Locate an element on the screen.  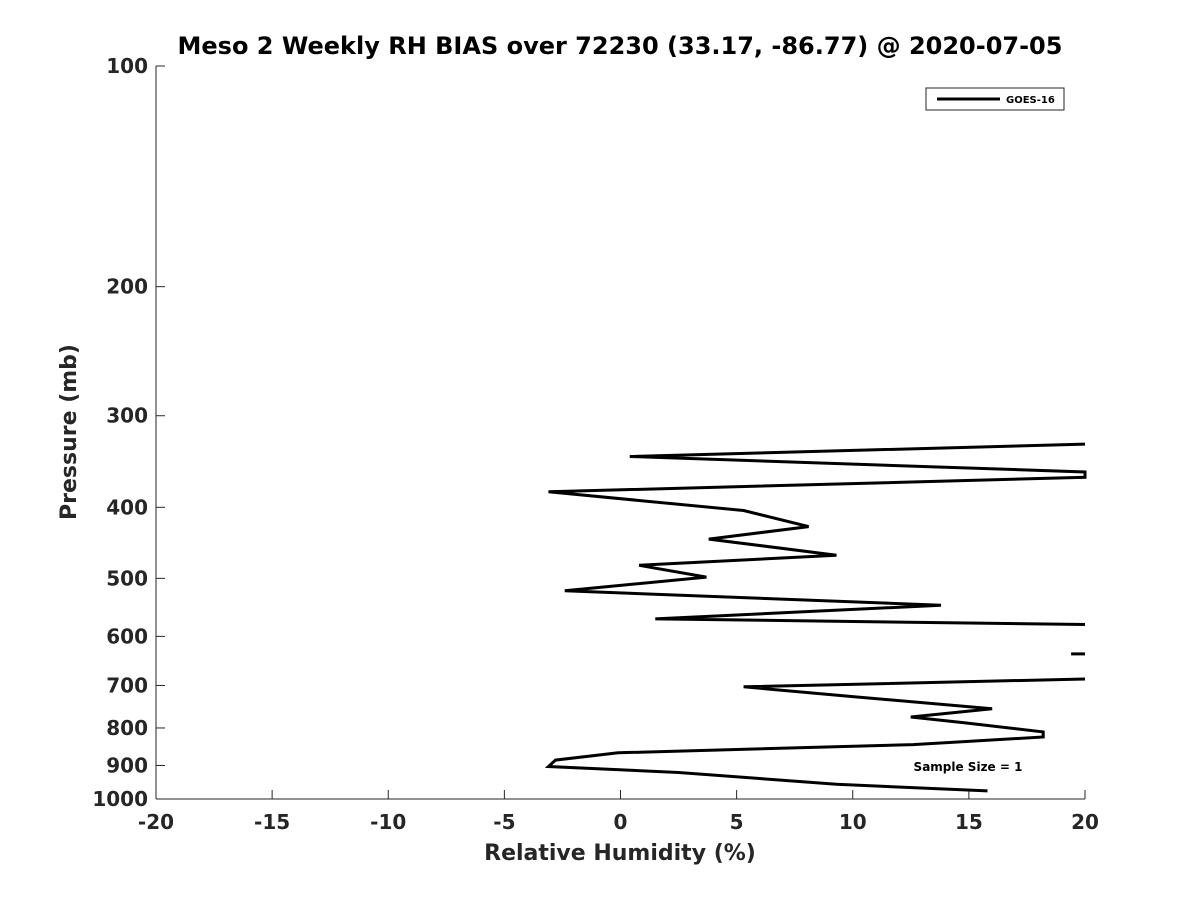
y-tick-label: 800 is located at coordinates (127, 728).